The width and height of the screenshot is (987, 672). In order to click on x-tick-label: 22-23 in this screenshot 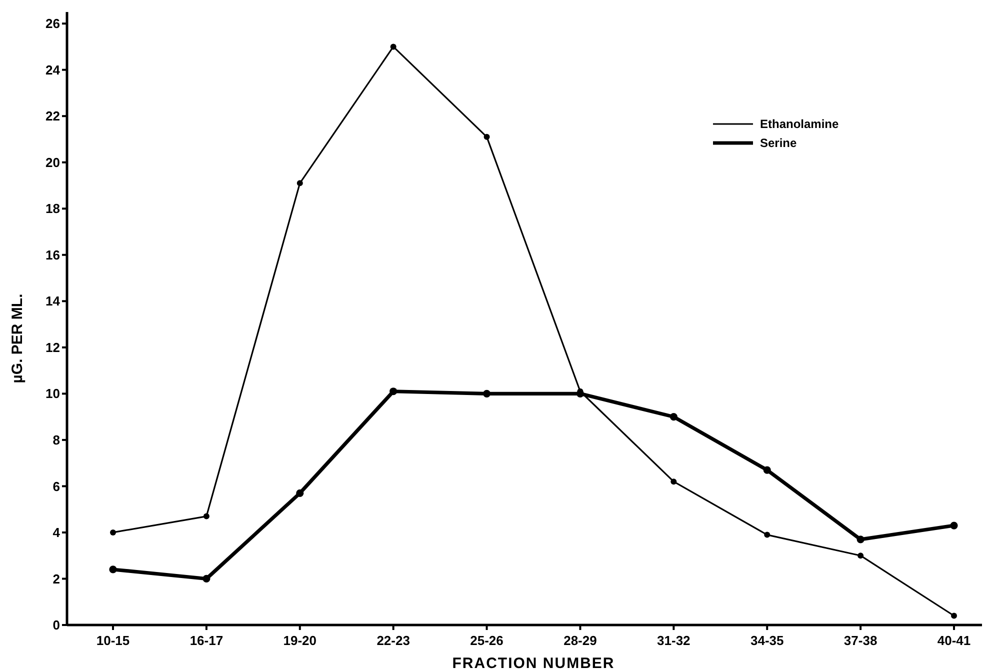, I will do `click(393, 640)`.